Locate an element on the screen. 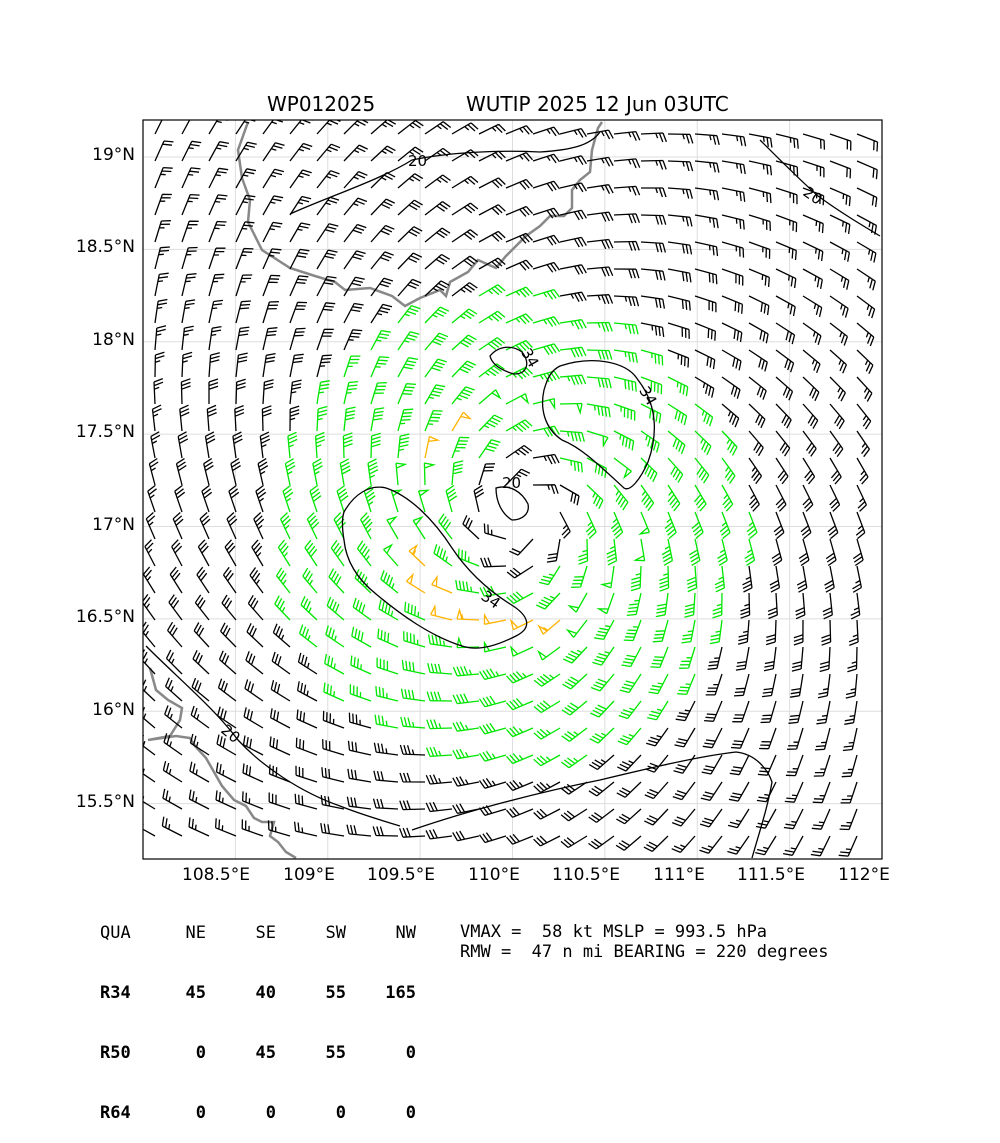 The width and height of the screenshot is (1000, 1143). lon-label-108-5: 108.5°E is located at coordinates (216, 875).